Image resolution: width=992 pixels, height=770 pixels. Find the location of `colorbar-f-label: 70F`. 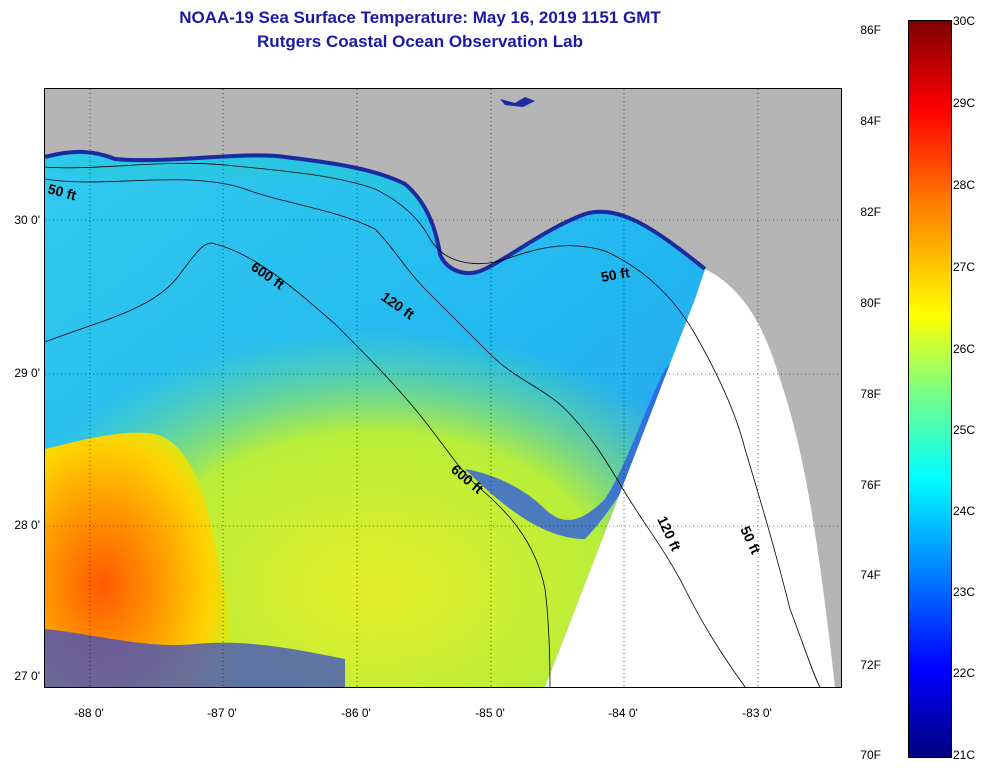

colorbar-f-label: 70F is located at coordinates (870, 755).